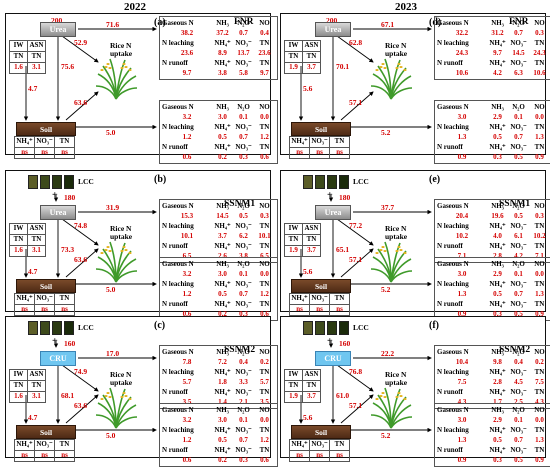 This screenshot has height=470, width=550. Describe the element at coordinates (499, 362) in the screenshot. I see `top-gas-values: 10.4 9.8 0.4 0.2` at that location.